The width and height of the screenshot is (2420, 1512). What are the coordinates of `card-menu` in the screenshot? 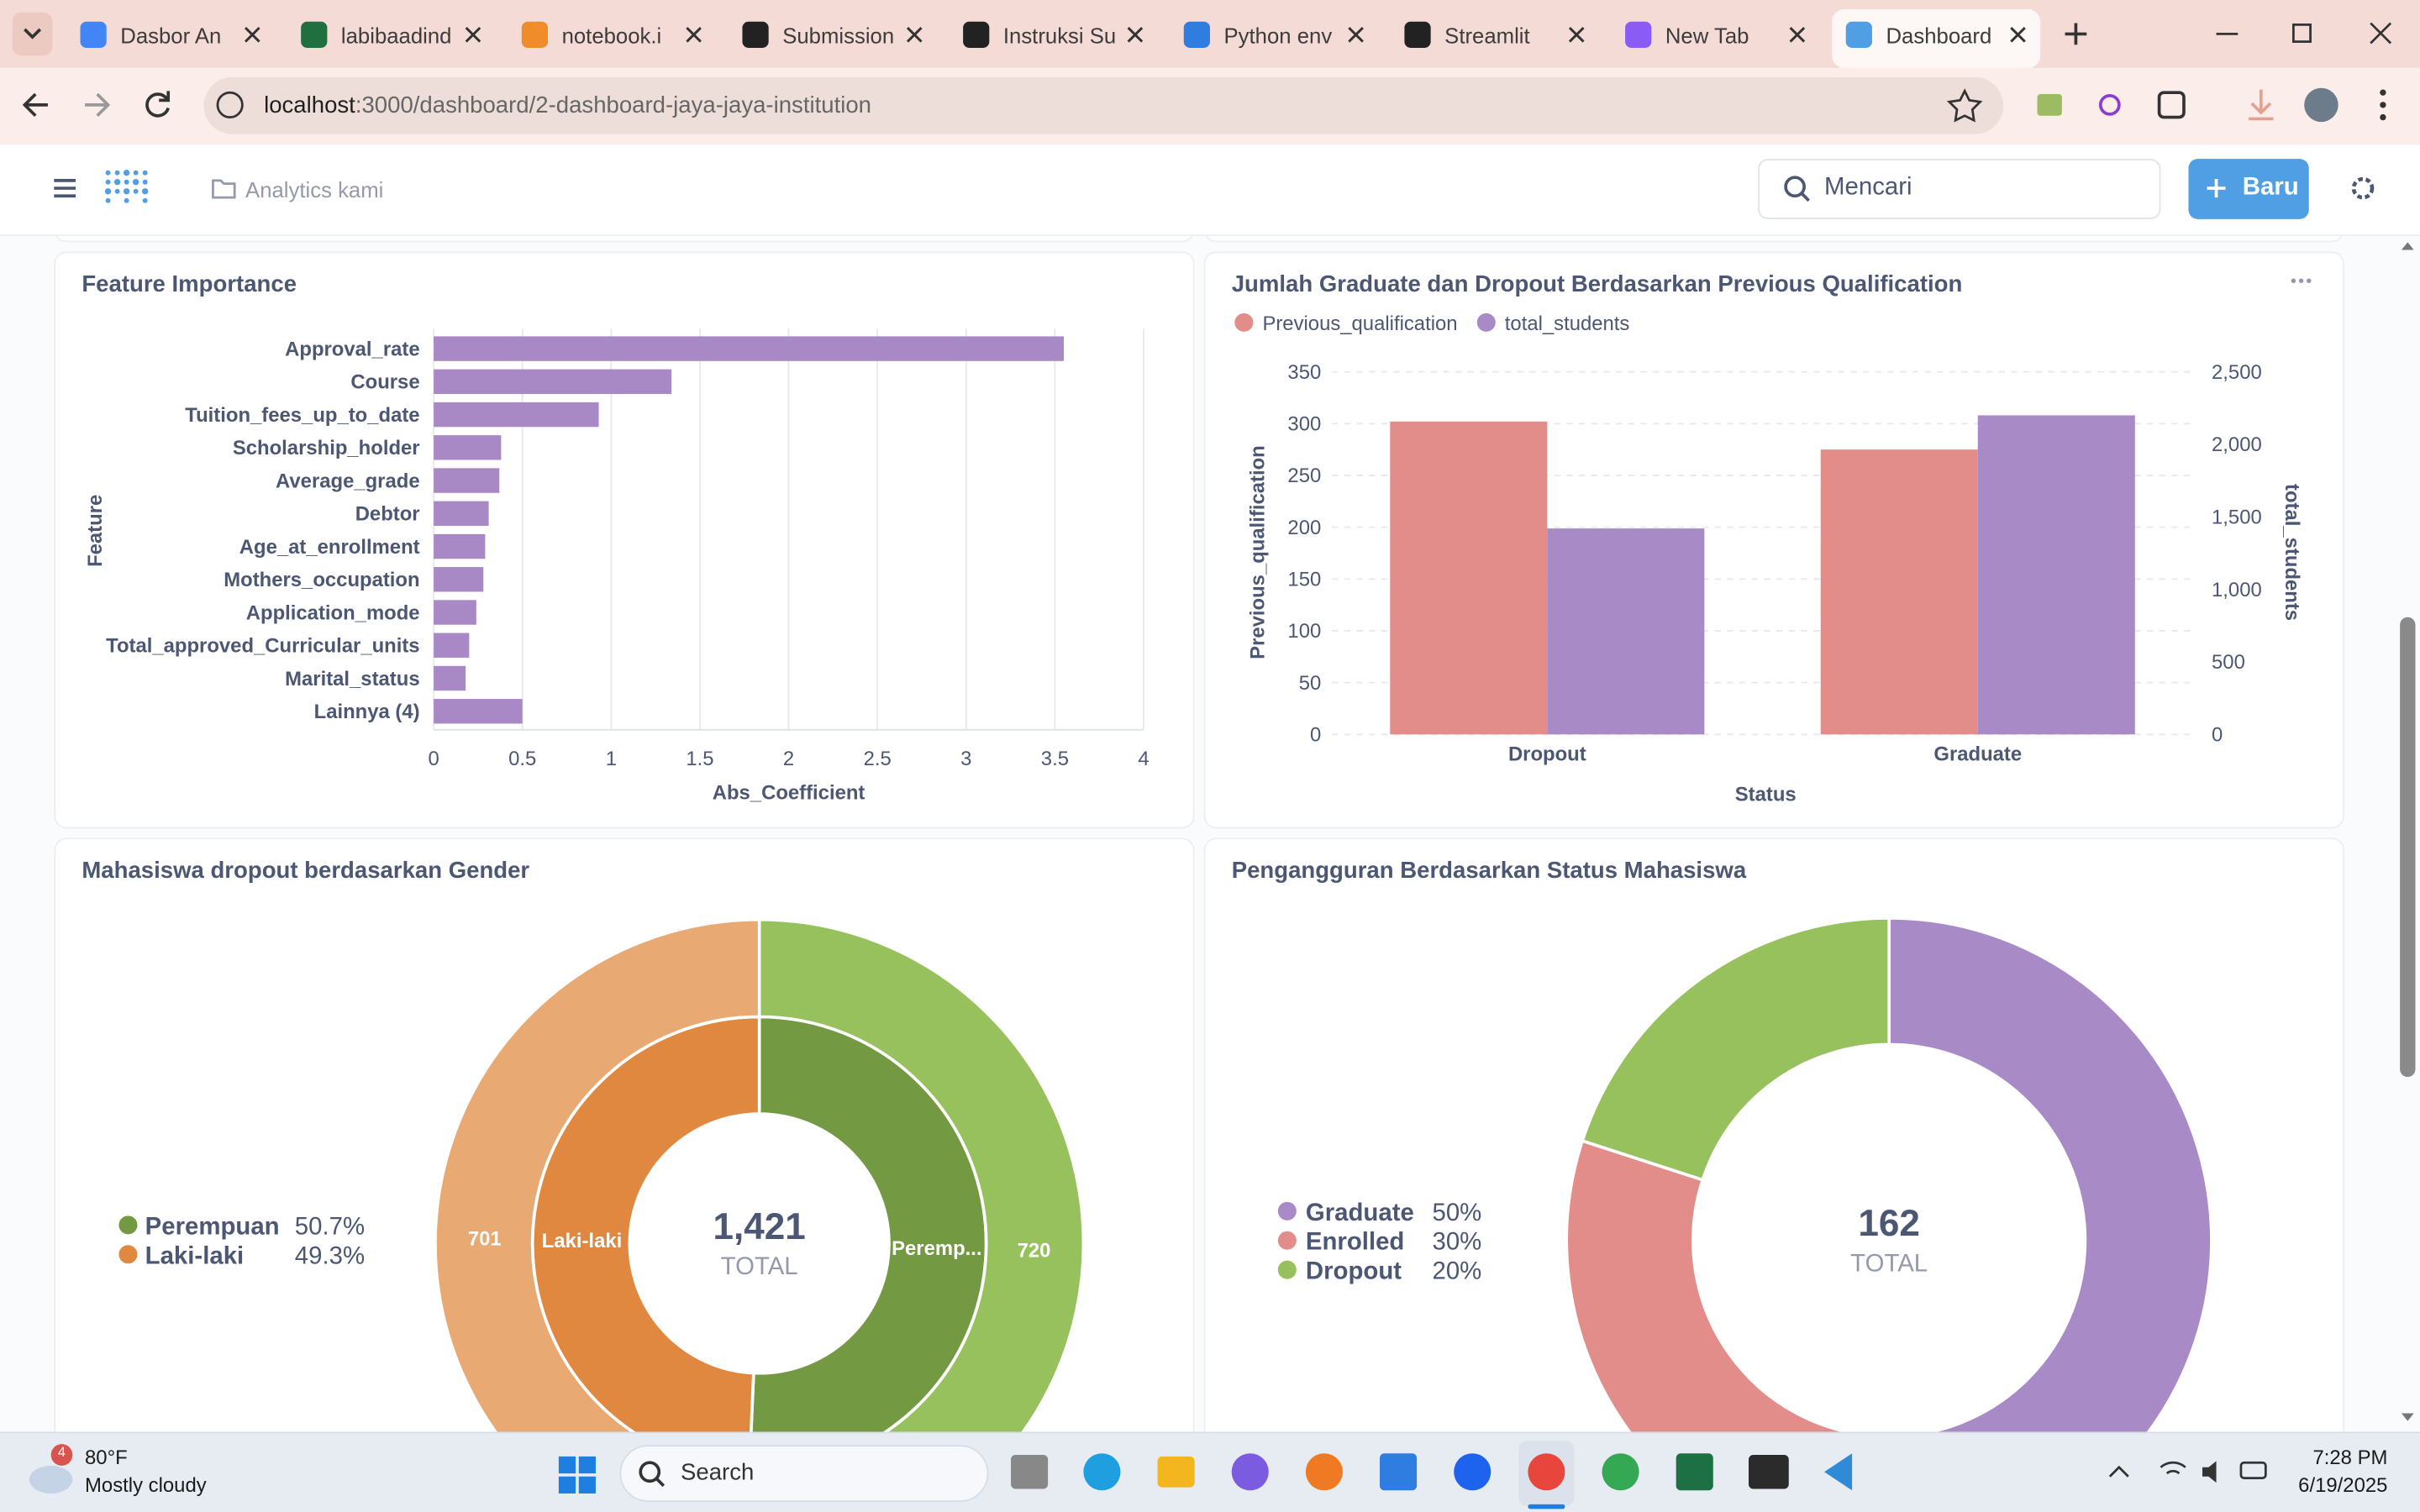 It's located at (2304, 280).